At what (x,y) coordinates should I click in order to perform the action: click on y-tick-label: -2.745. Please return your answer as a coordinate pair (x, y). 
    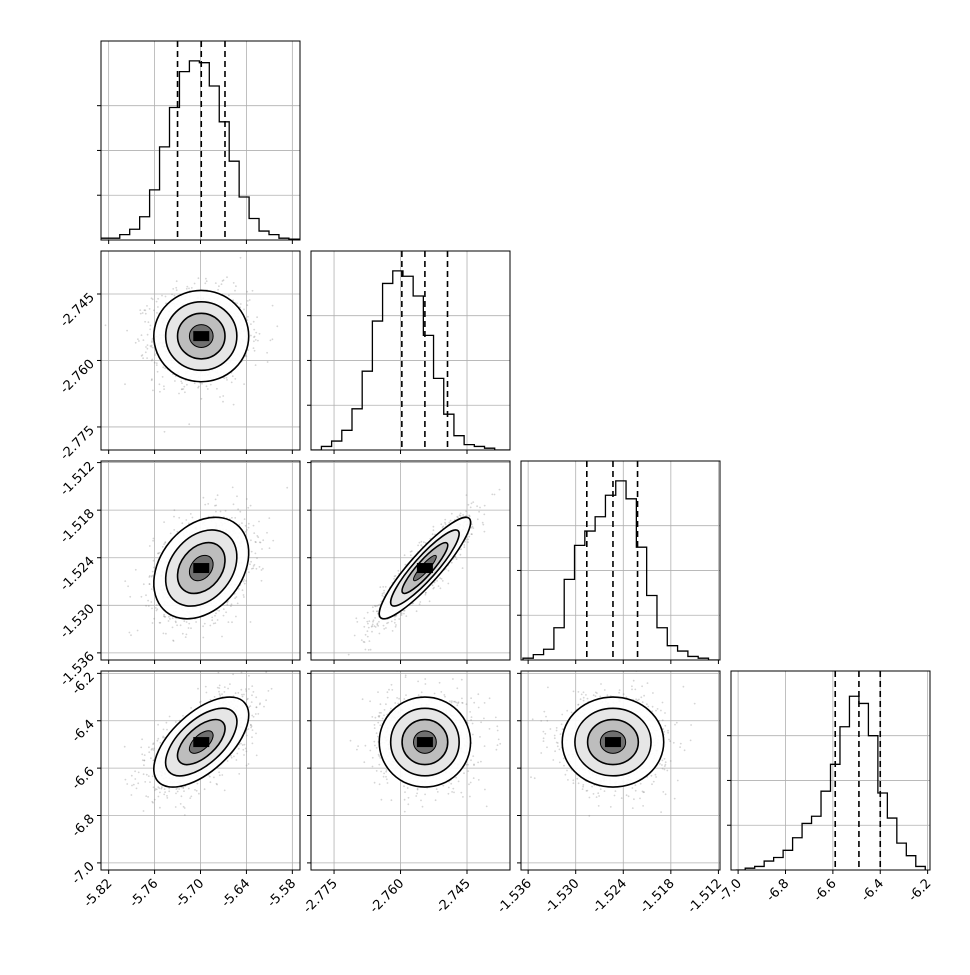
    Looking at the image, I should click on (78, 310).